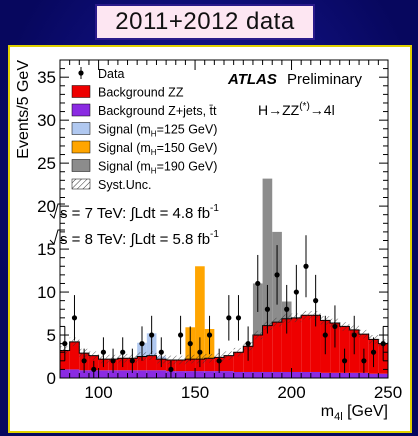 The width and height of the screenshot is (418, 436). What do you see at coordinates (304, 106) in the screenshot?
I see `channel-sup: (*)` at bounding box center [304, 106].